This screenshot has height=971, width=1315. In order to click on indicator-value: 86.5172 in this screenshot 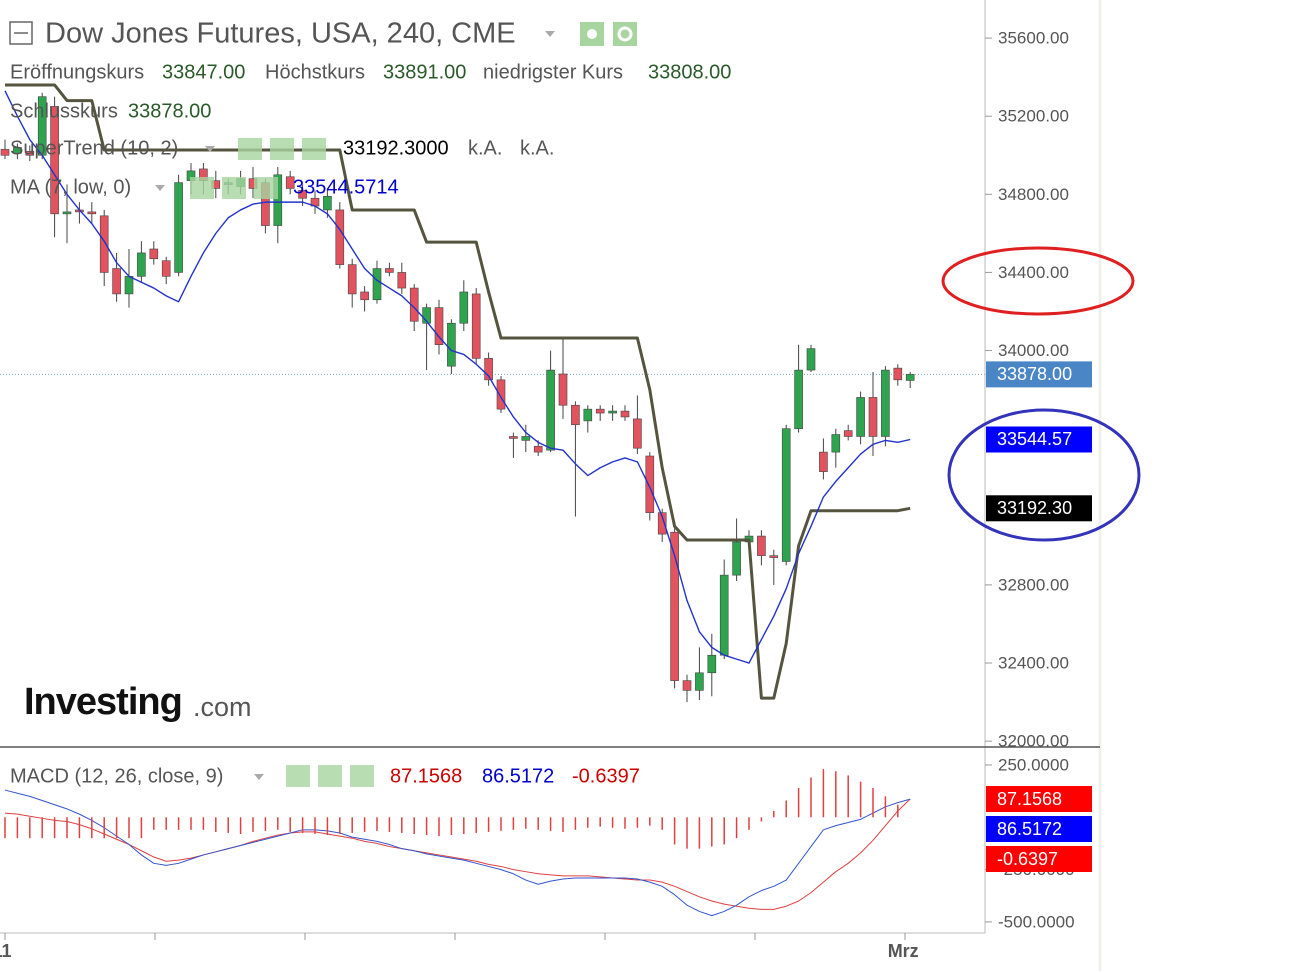, I will do `click(518, 776)`.